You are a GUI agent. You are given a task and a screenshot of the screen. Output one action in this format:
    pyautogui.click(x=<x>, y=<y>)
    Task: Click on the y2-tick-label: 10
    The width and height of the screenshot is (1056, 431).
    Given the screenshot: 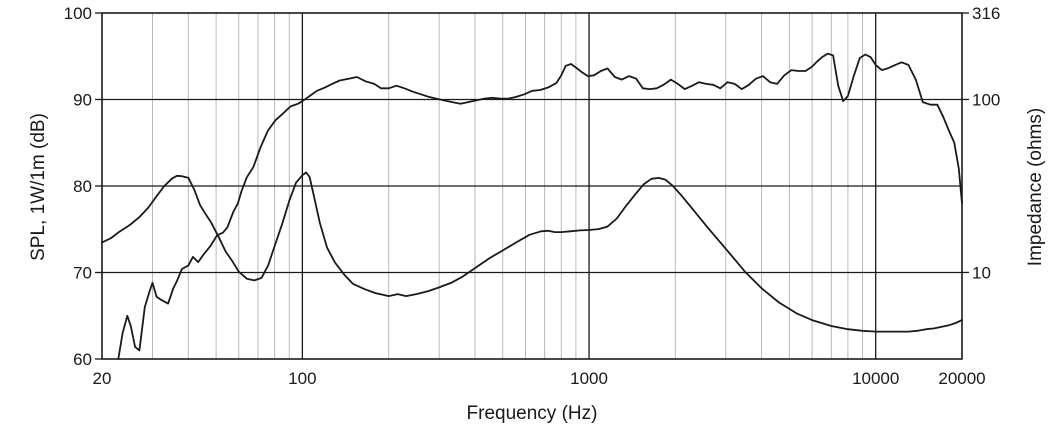 What is the action you would take?
    pyautogui.click(x=981, y=272)
    